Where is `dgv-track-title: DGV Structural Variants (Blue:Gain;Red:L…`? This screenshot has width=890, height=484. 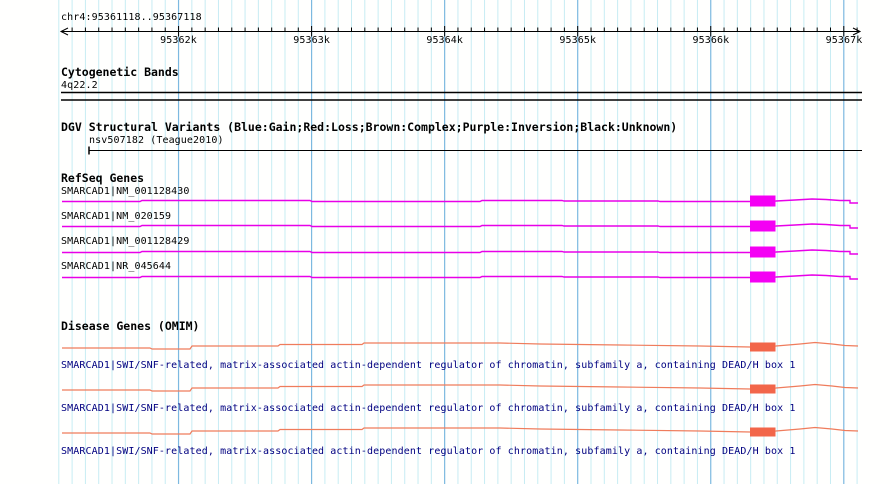 dgv-track-title: DGV Structural Variants (Blue:Gain;Red:L… is located at coordinates (369, 127).